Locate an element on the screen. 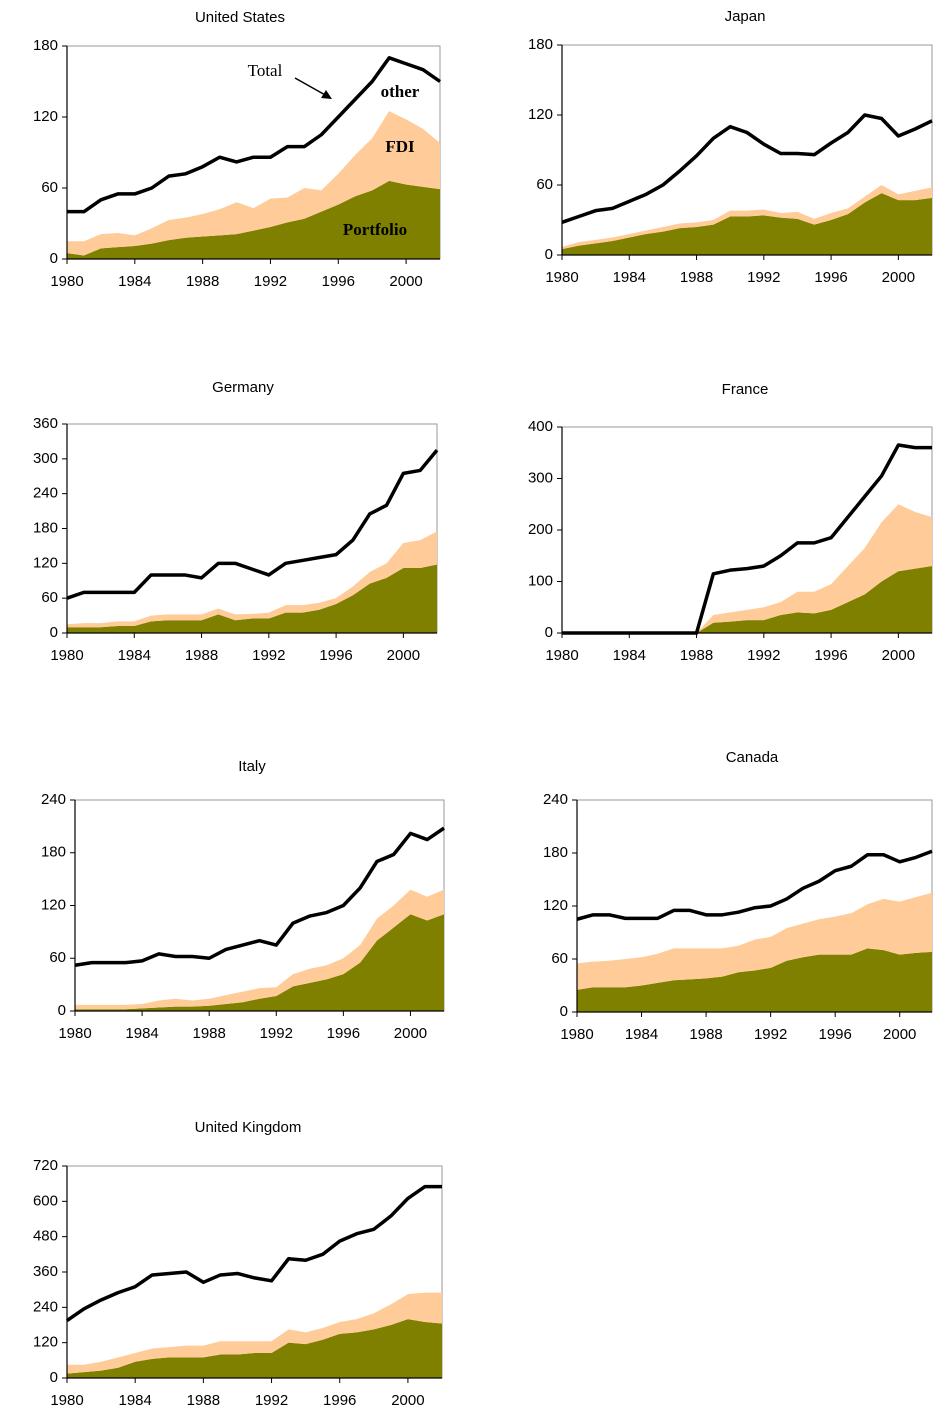 This screenshot has width=934, height=1424. y-tick-label: 400 is located at coordinates (540, 426).